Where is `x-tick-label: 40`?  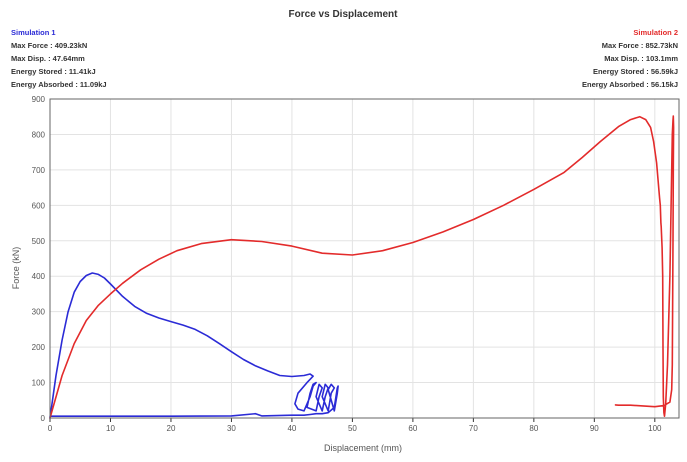 x-tick-label: 40 is located at coordinates (291, 428).